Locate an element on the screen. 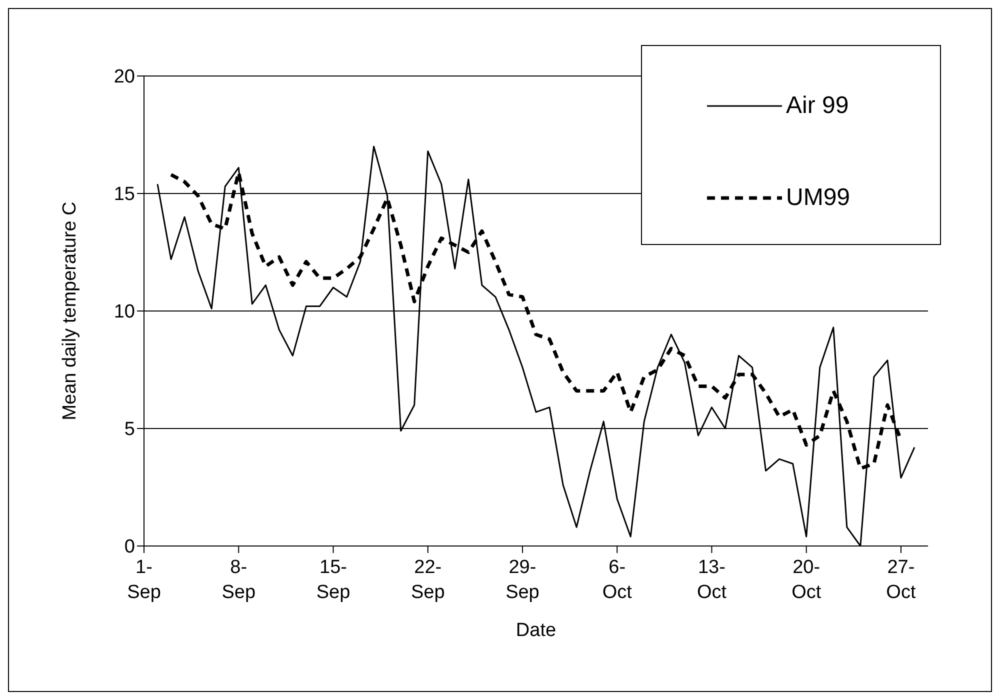  y-tick-label: 10 is located at coordinates (124, 312).